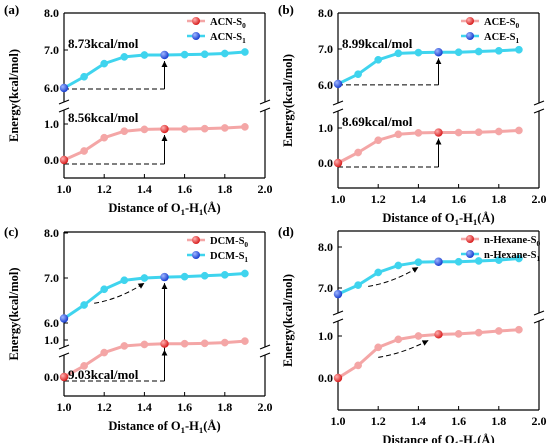 The image size is (550, 443). Describe the element at coordinates (512, 241) in the screenshot. I see `legend-entry-0: n-Hexane-S0​` at that location.